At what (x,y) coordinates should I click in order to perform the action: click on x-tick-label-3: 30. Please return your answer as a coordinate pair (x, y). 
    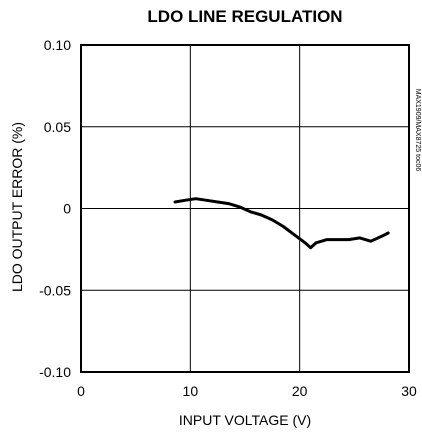
    Looking at the image, I should click on (409, 391).